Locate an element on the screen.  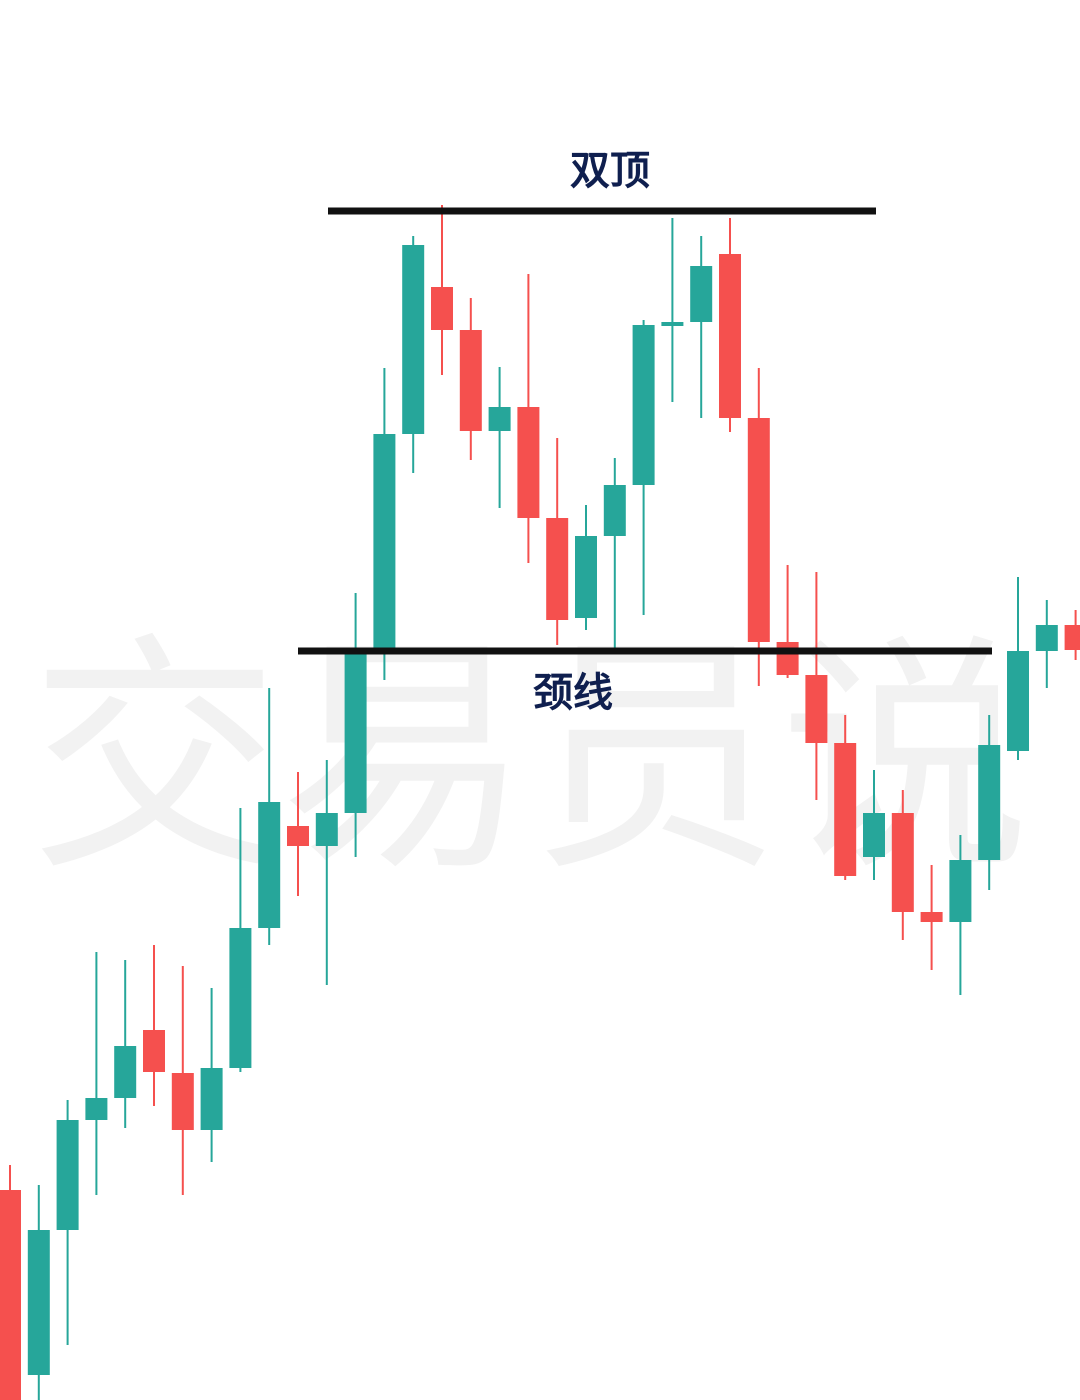
level-label: 双顶 is located at coordinates (610, 171).